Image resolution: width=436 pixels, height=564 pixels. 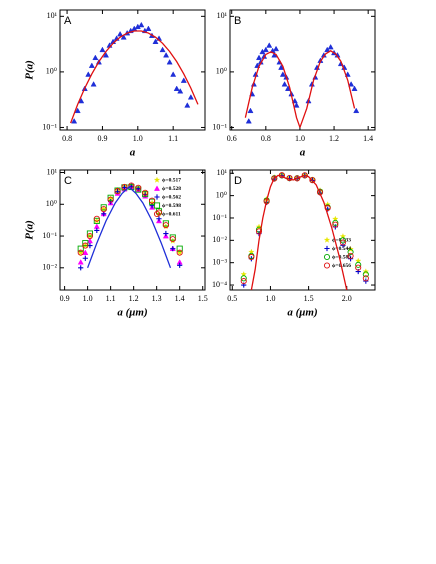 I want to click on legend-label: ϕ=0.517, so click(x=171, y=180).